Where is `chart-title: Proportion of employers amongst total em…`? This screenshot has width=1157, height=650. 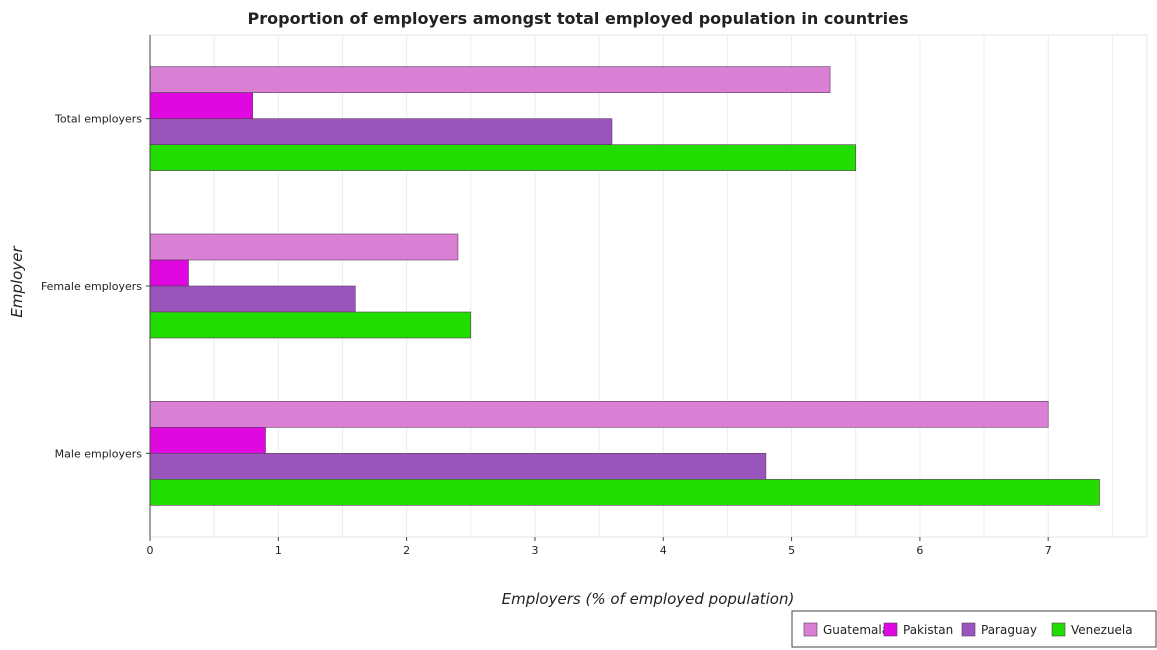
chart-title: Proportion of employers amongst total em… is located at coordinates (578, 18).